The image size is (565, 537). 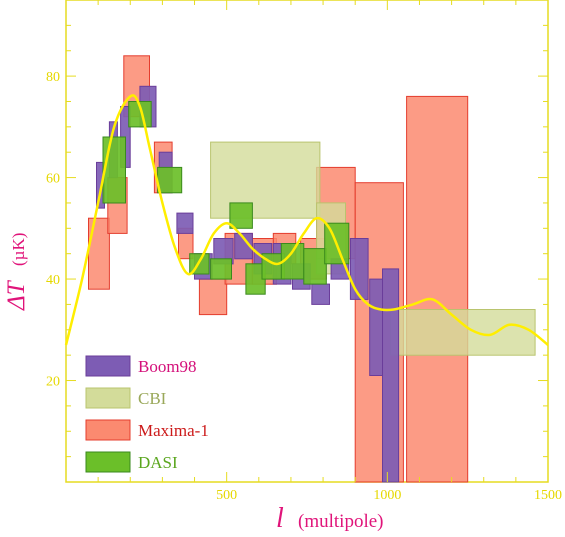 I want to click on x-tick-label-1000: 1000, so click(x=387, y=495).